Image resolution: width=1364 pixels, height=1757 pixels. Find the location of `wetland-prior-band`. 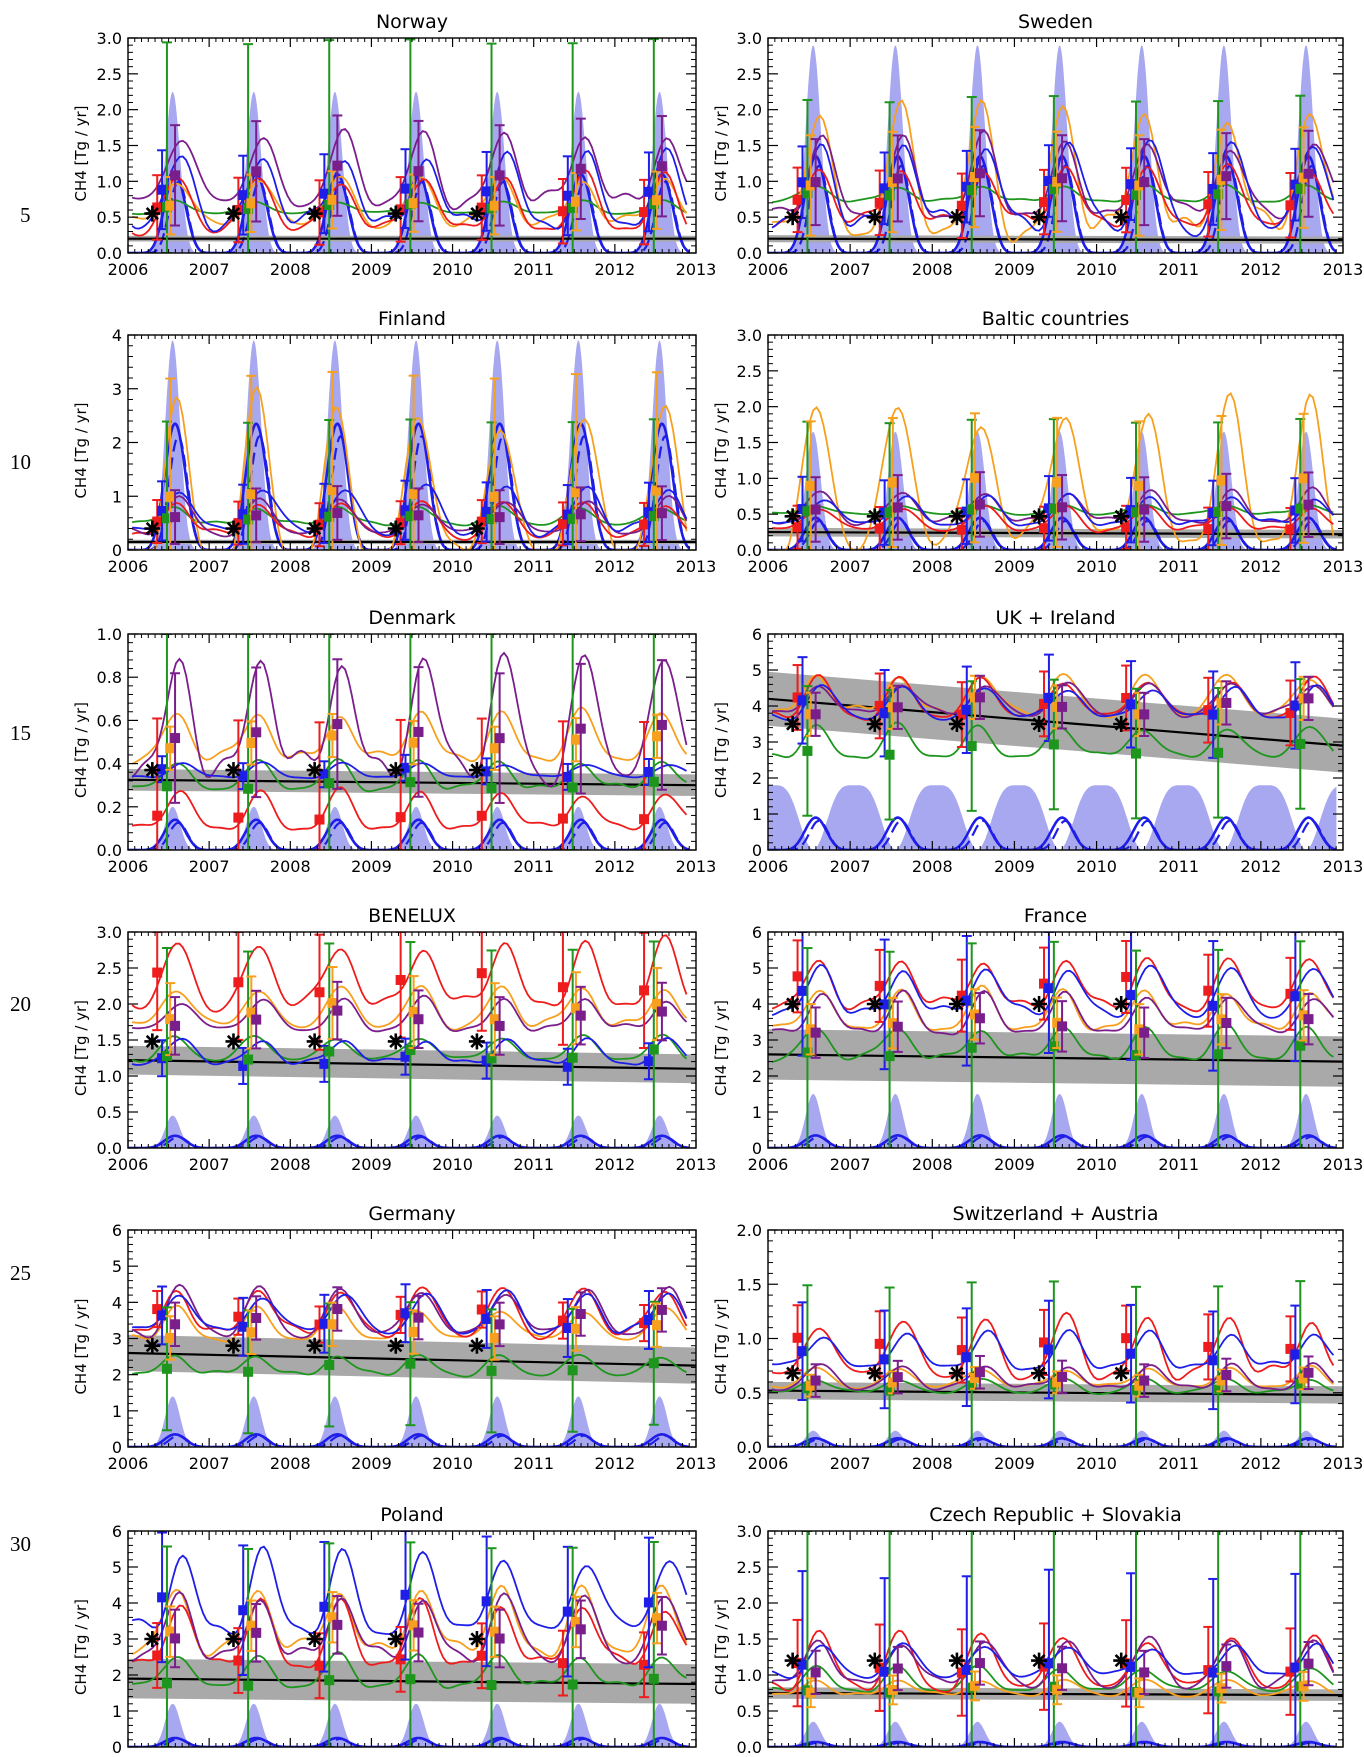

wetland-prior-band is located at coordinates (1052, 1438).